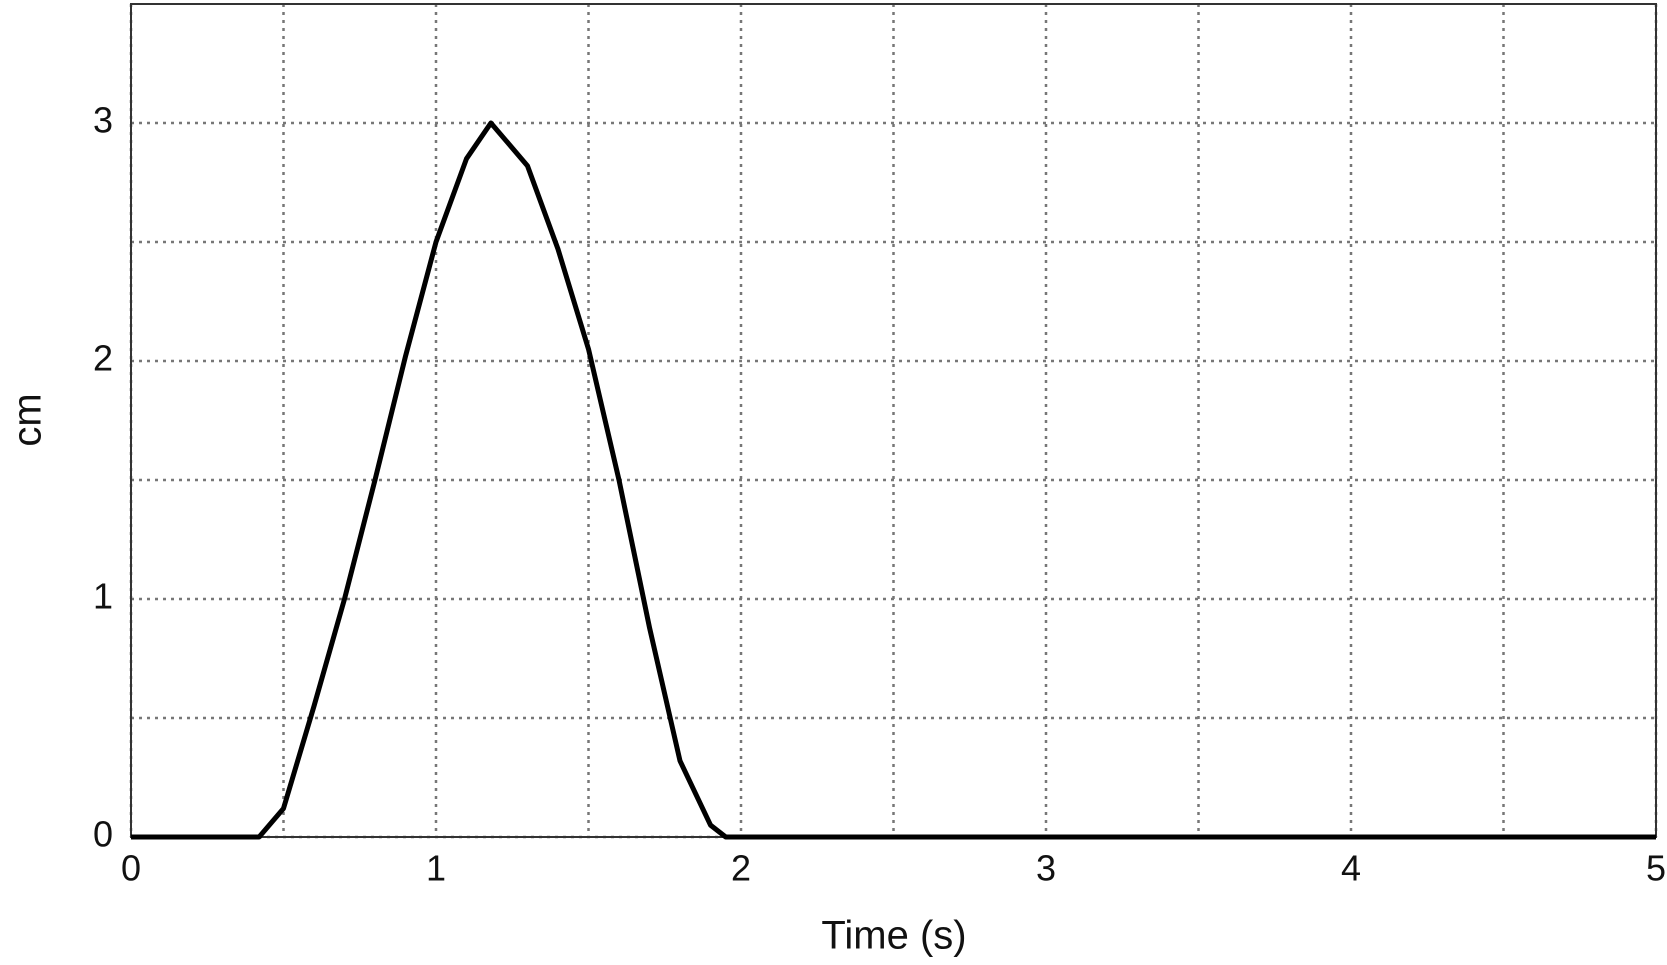 The height and width of the screenshot is (965, 1667). I want to click on x-axis-label: Time (s), so click(893, 936).